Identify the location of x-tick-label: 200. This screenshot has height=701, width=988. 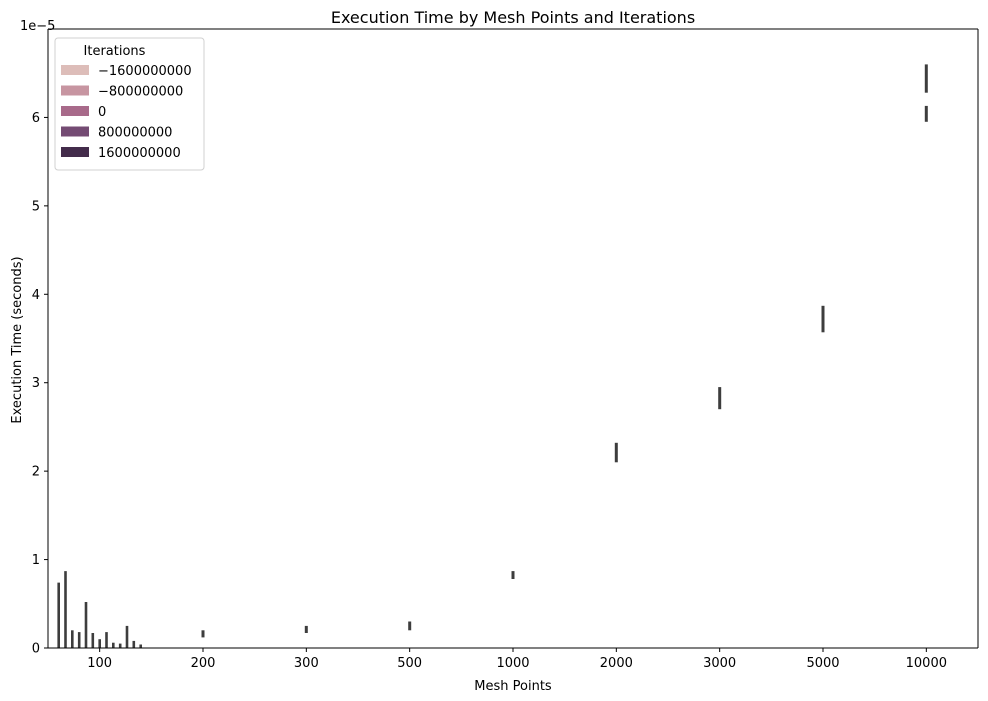
(203, 663).